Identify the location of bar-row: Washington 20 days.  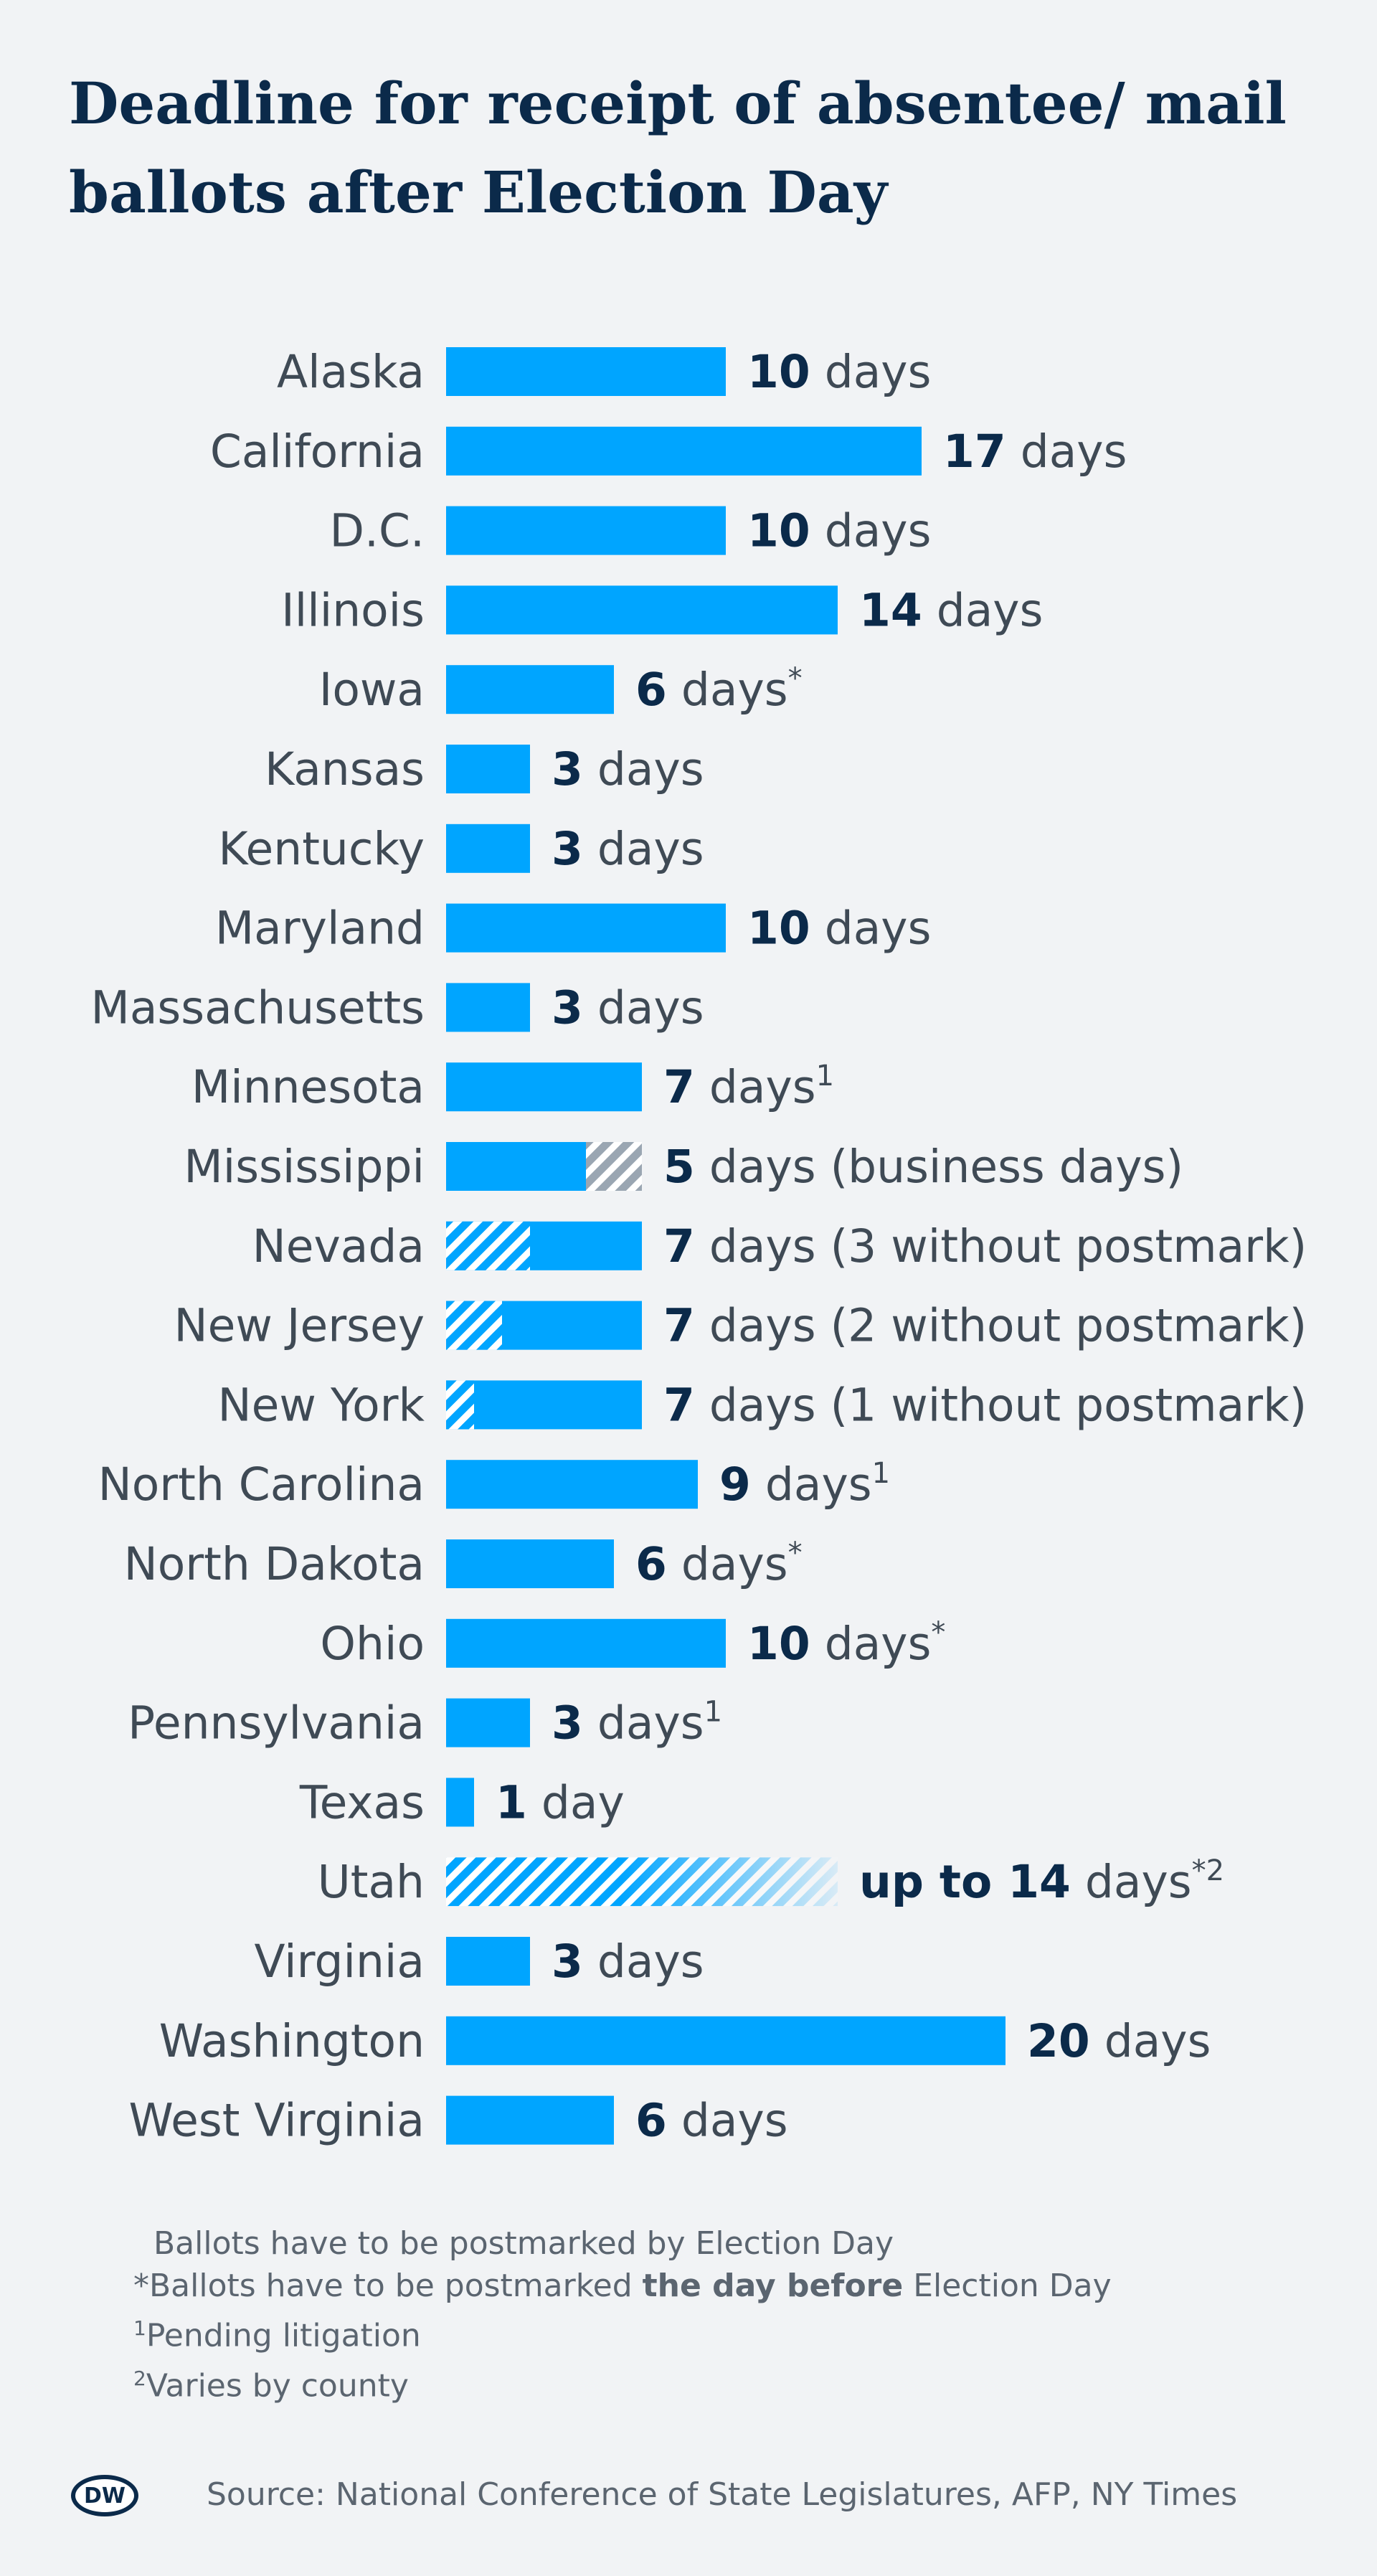
(685, 2041).